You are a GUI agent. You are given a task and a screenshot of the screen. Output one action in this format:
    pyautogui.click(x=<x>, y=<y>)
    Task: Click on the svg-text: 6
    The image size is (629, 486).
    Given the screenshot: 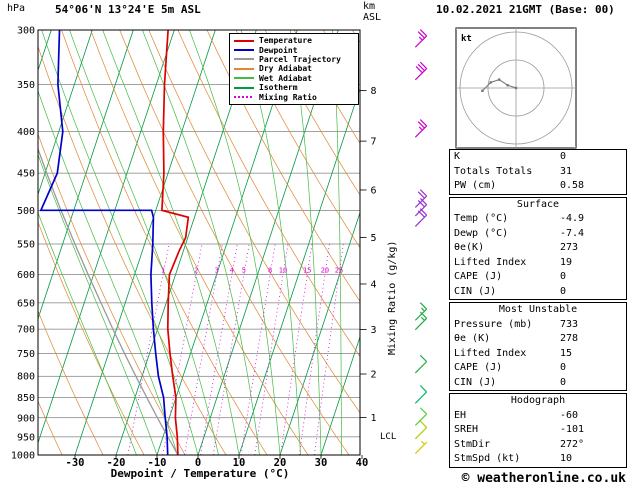 What is the action you would take?
    pyautogui.click(x=374, y=190)
    